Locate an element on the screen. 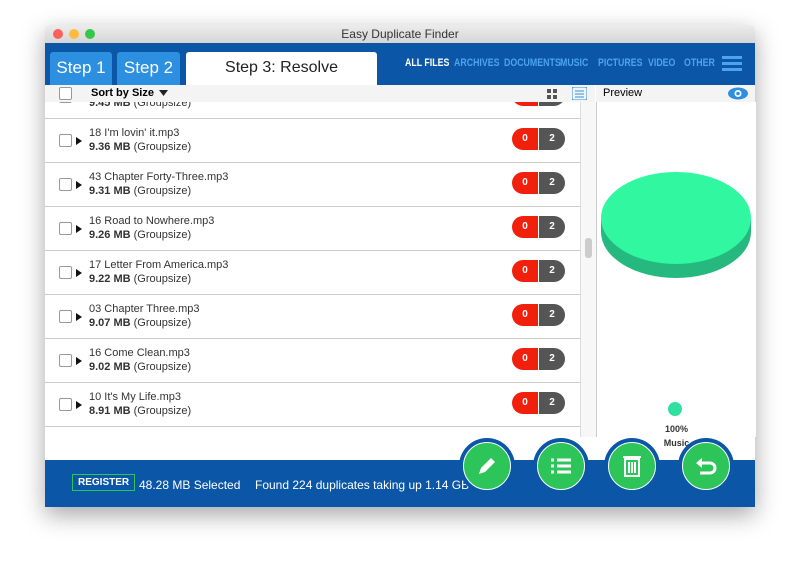  title-bar: Easy Duplicate Finder is located at coordinates (400, 34).